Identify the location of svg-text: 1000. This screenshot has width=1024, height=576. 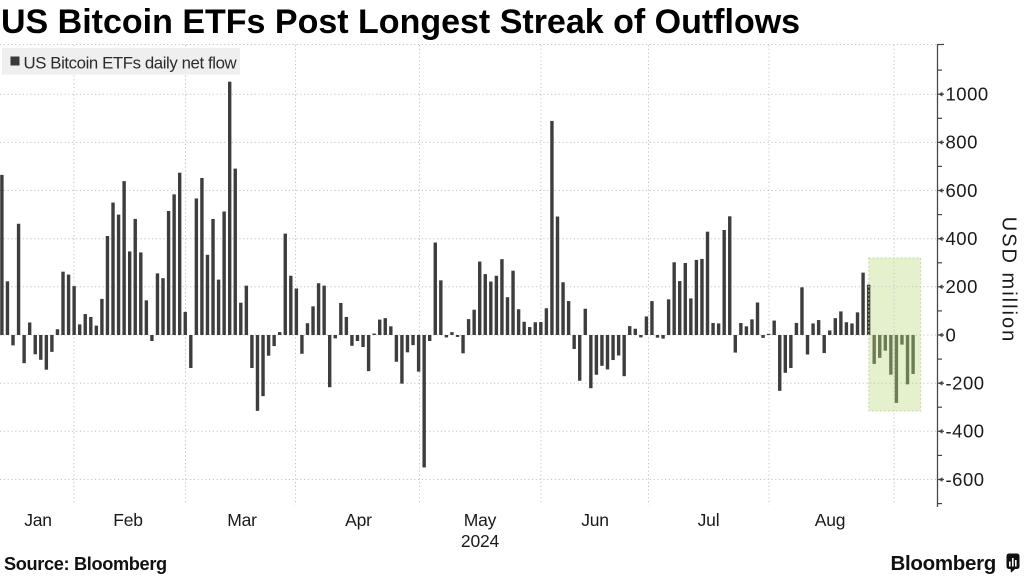
(967, 94).